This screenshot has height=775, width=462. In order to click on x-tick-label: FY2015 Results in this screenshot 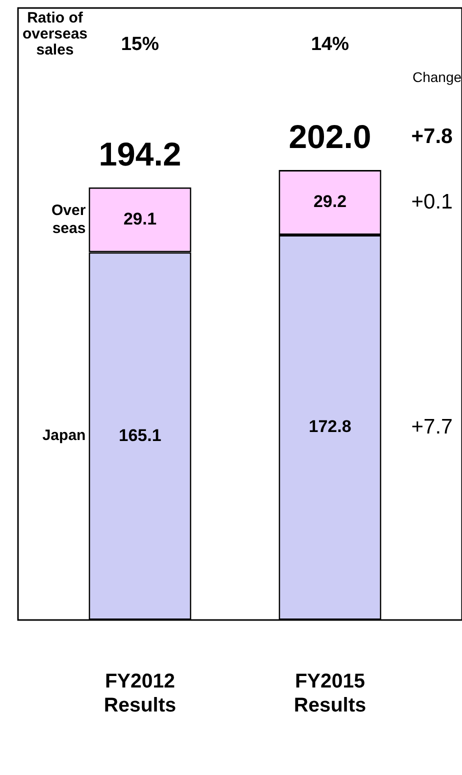, I will do `click(330, 693)`.